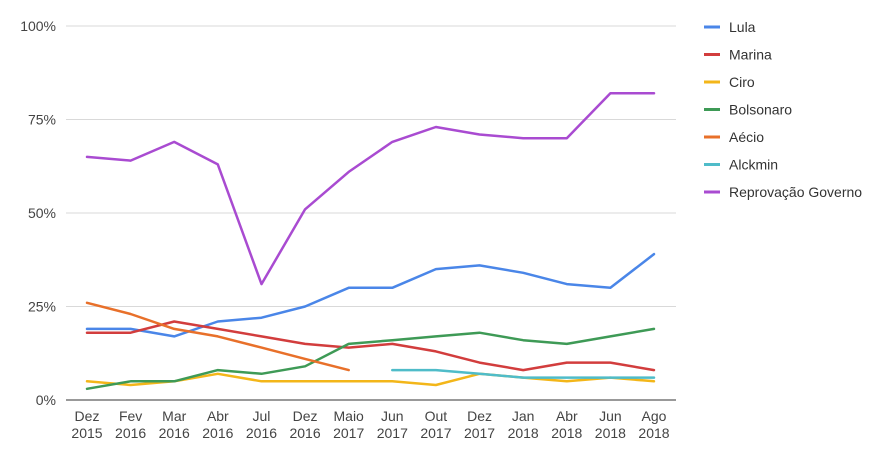 The image size is (887, 457). I want to click on x-tick-label: Out 2017, so click(435, 424).